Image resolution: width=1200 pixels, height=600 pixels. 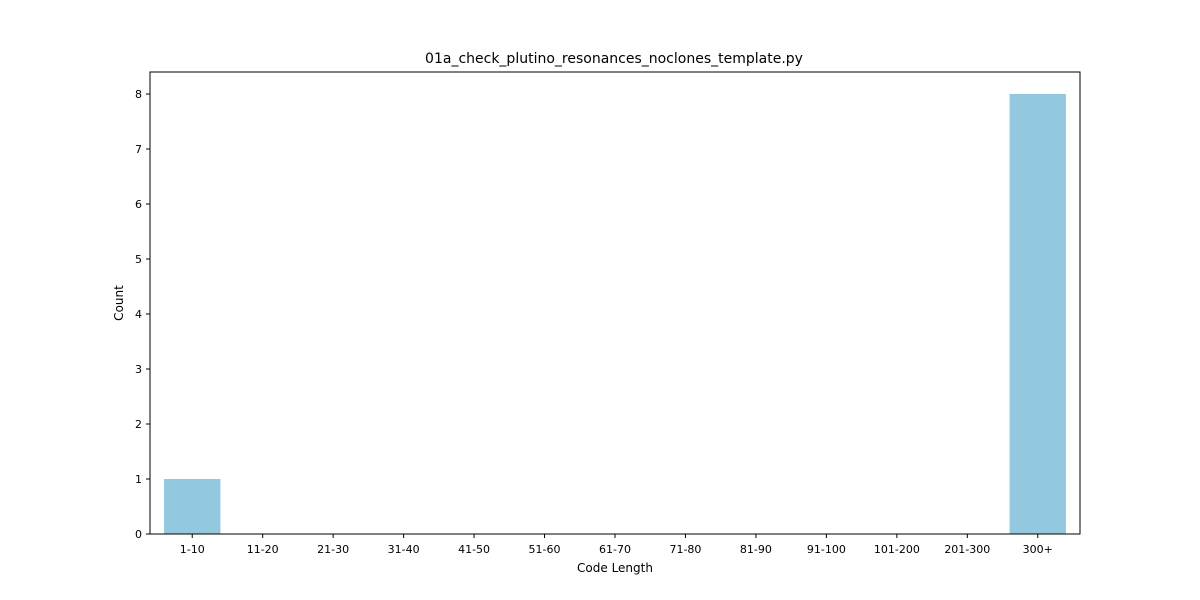 I want to click on x-tick-label: 71-80, so click(x=685, y=549).